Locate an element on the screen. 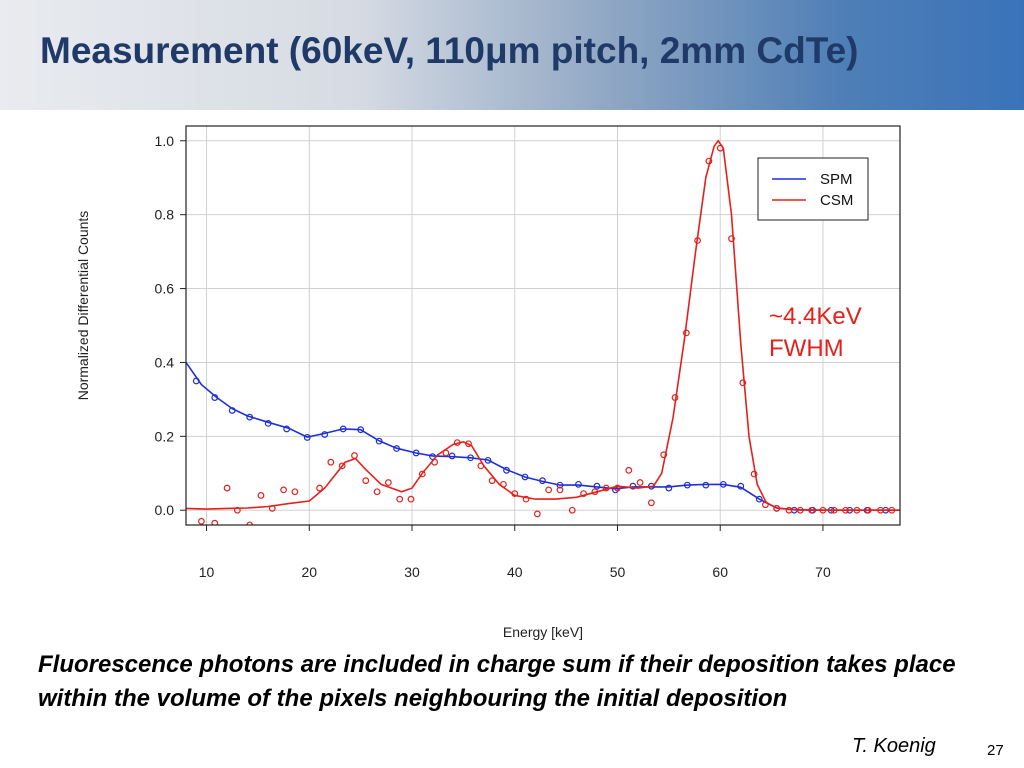 This screenshot has width=1024, height=768. fwhm-annotation: FWHM is located at coordinates (806, 348).